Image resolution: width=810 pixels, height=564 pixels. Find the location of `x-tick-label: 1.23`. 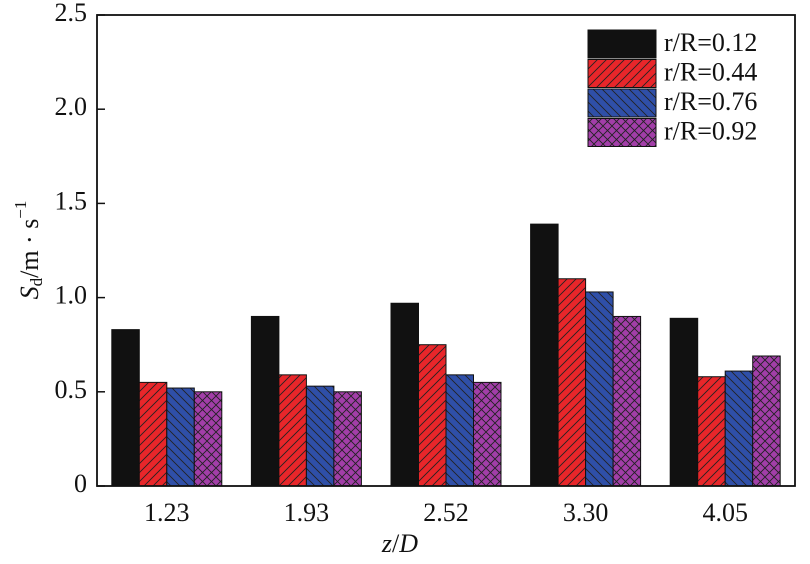

x-tick-label: 1.23 is located at coordinates (167, 512).